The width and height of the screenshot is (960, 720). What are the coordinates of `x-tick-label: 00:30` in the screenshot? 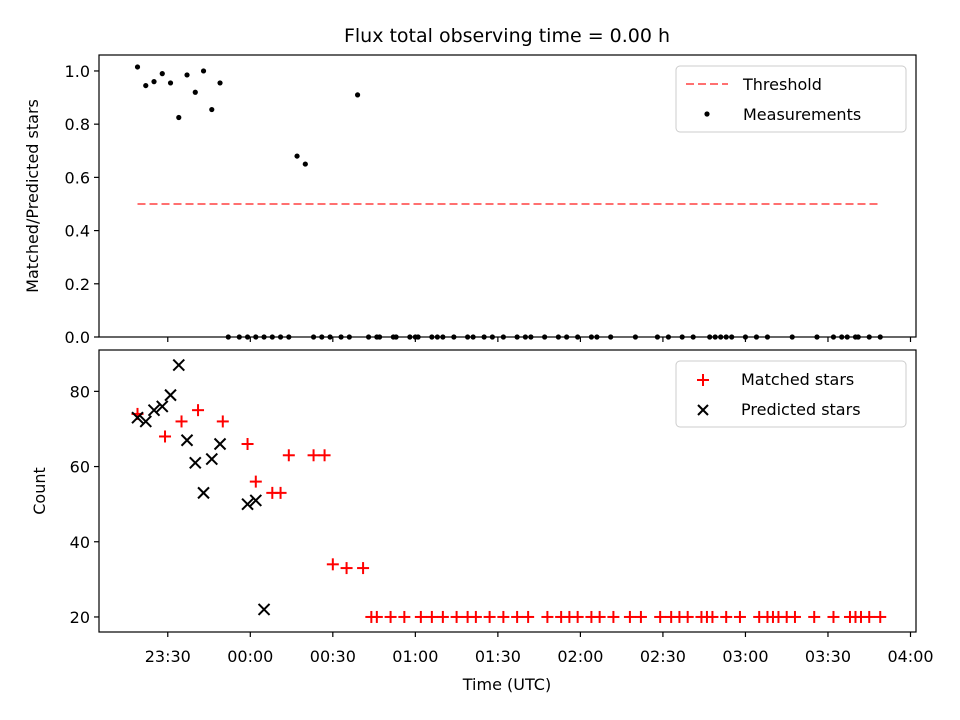 It's located at (333, 656).